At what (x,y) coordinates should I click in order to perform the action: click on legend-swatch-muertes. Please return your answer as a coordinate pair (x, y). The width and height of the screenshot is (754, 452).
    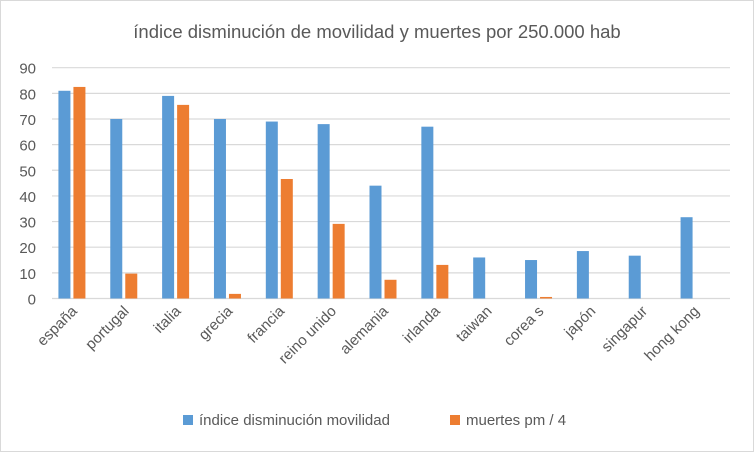
    Looking at the image, I should click on (455, 420).